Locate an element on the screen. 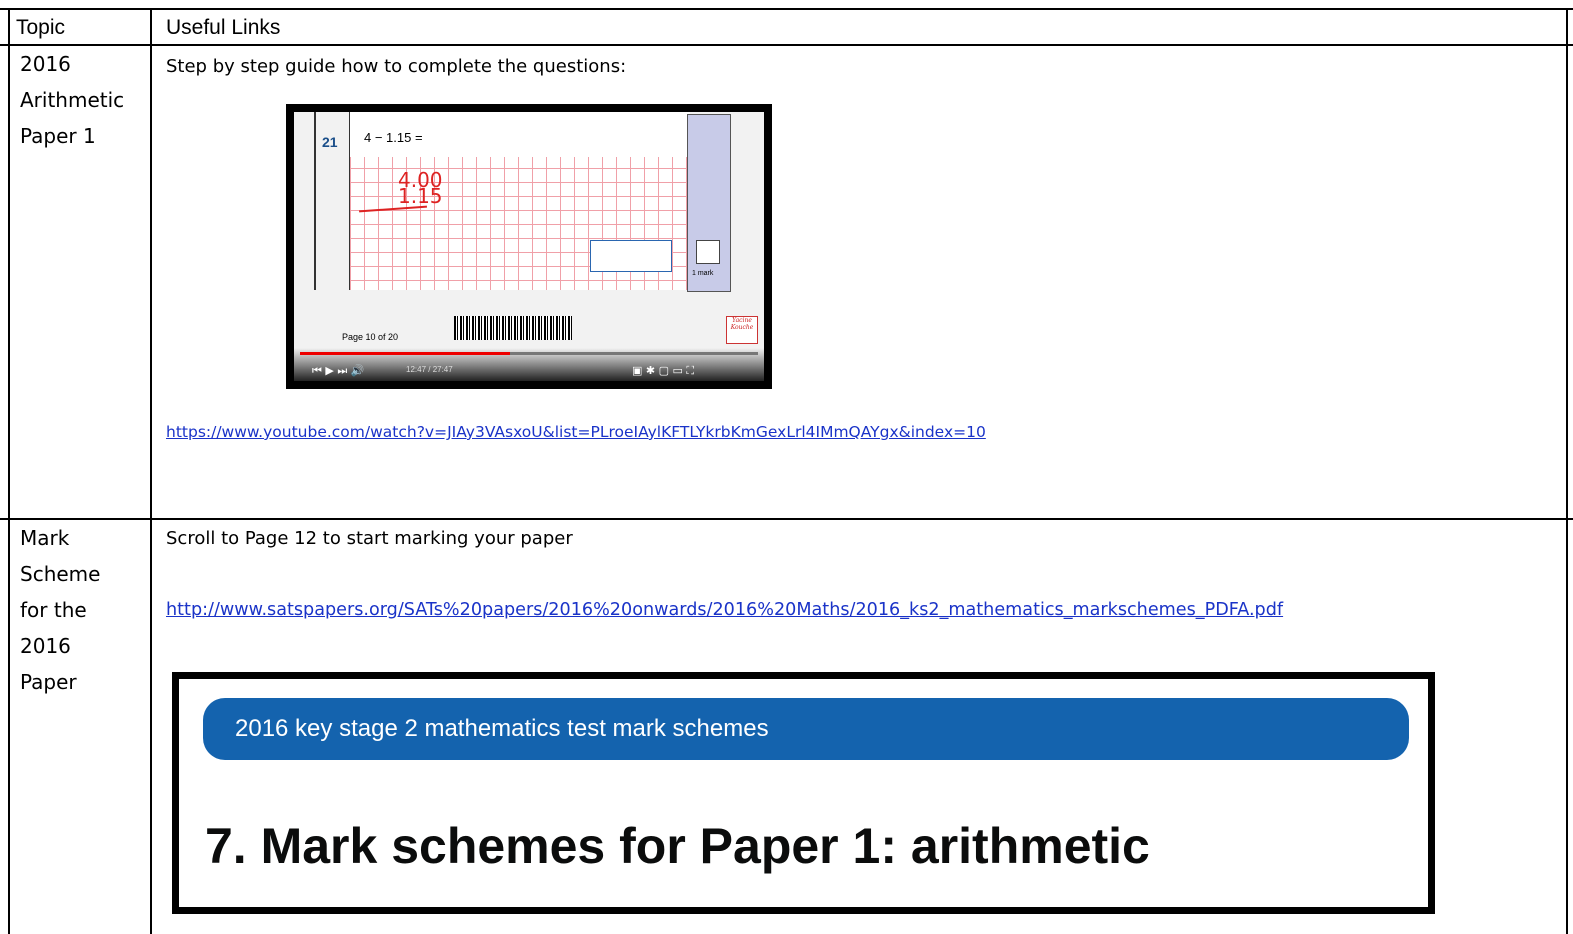 The image size is (1573, 934). banner is located at coordinates (806, 729).